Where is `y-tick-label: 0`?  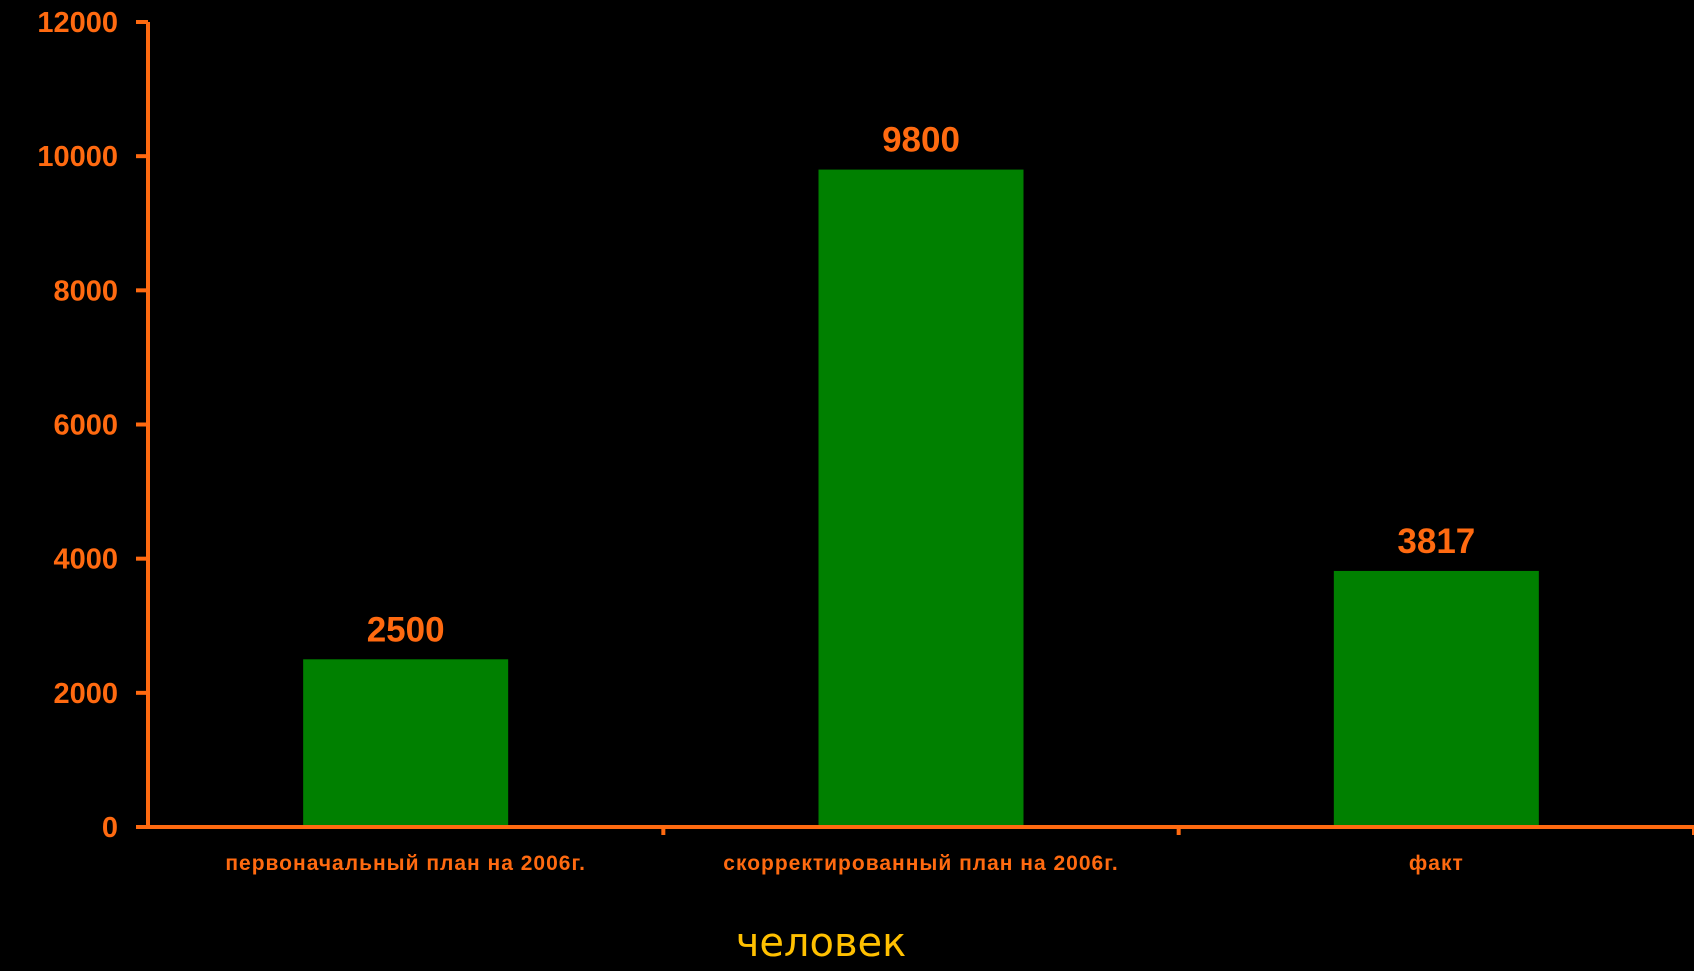 y-tick-label: 0 is located at coordinates (110, 828).